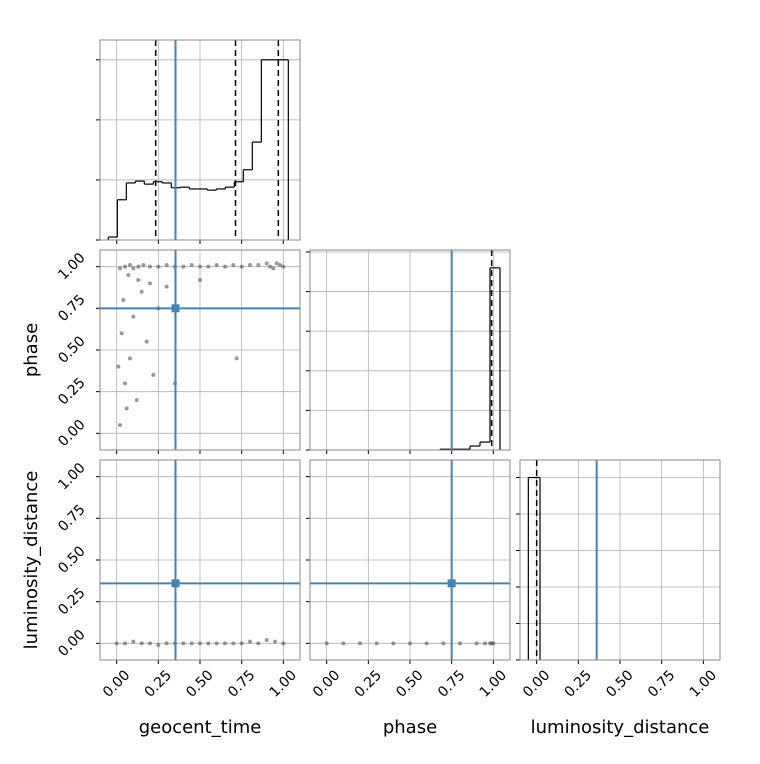 The height and width of the screenshot is (764, 760). Describe the element at coordinates (31, 560) in the screenshot. I see `y-axis-label: luminosity_distance` at that location.